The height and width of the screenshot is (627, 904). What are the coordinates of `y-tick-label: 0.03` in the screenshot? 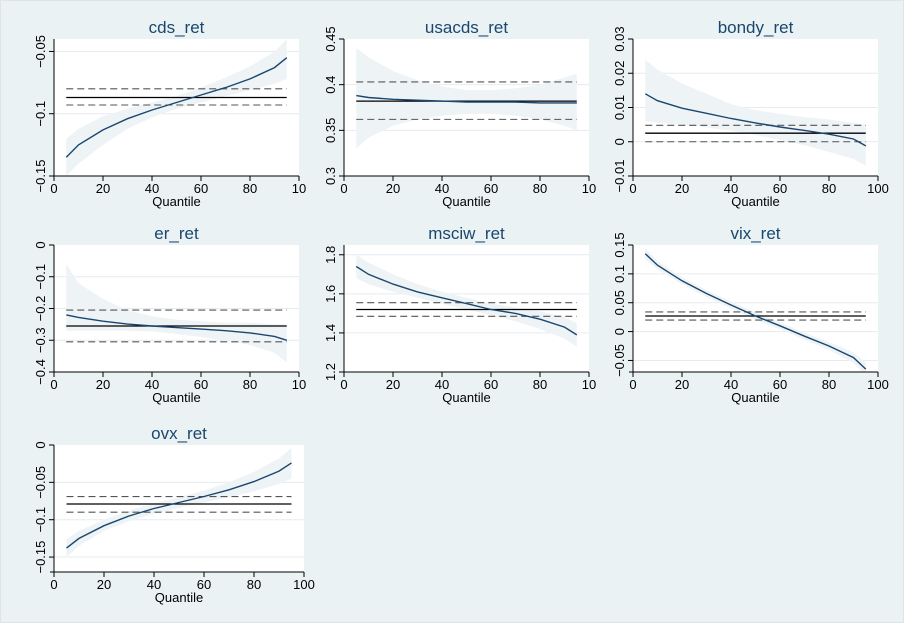 It's located at (619, 38).